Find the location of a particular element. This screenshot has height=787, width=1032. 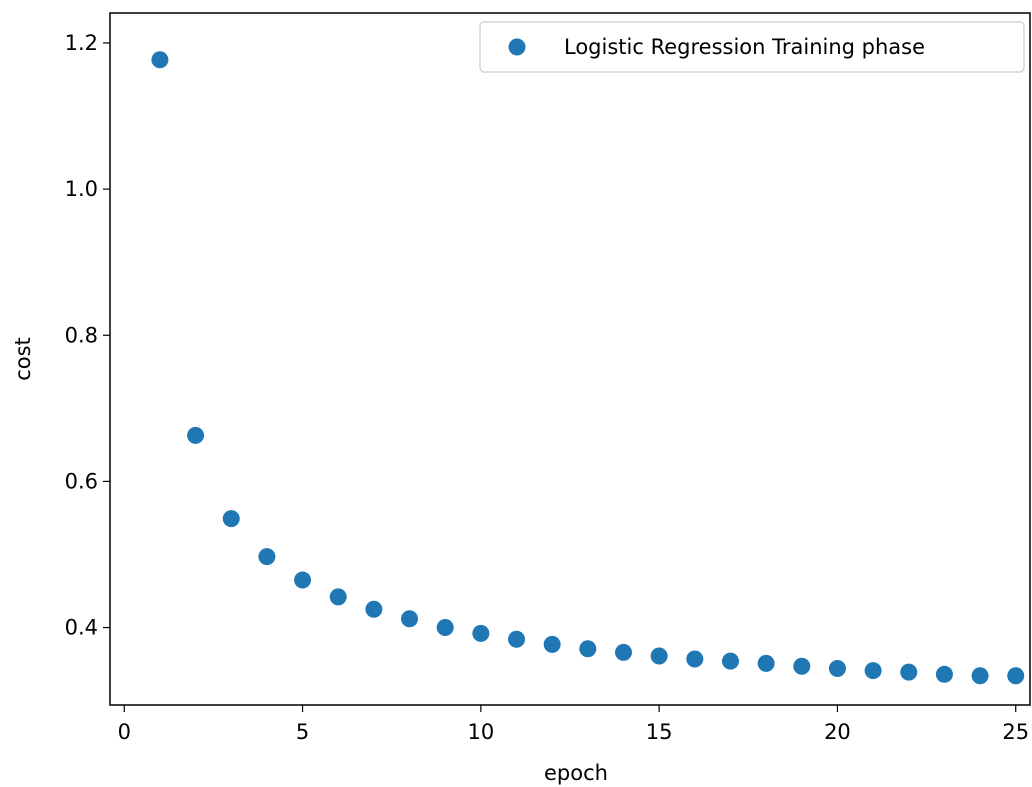

x-tick-label: 25 is located at coordinates (1015, 732).